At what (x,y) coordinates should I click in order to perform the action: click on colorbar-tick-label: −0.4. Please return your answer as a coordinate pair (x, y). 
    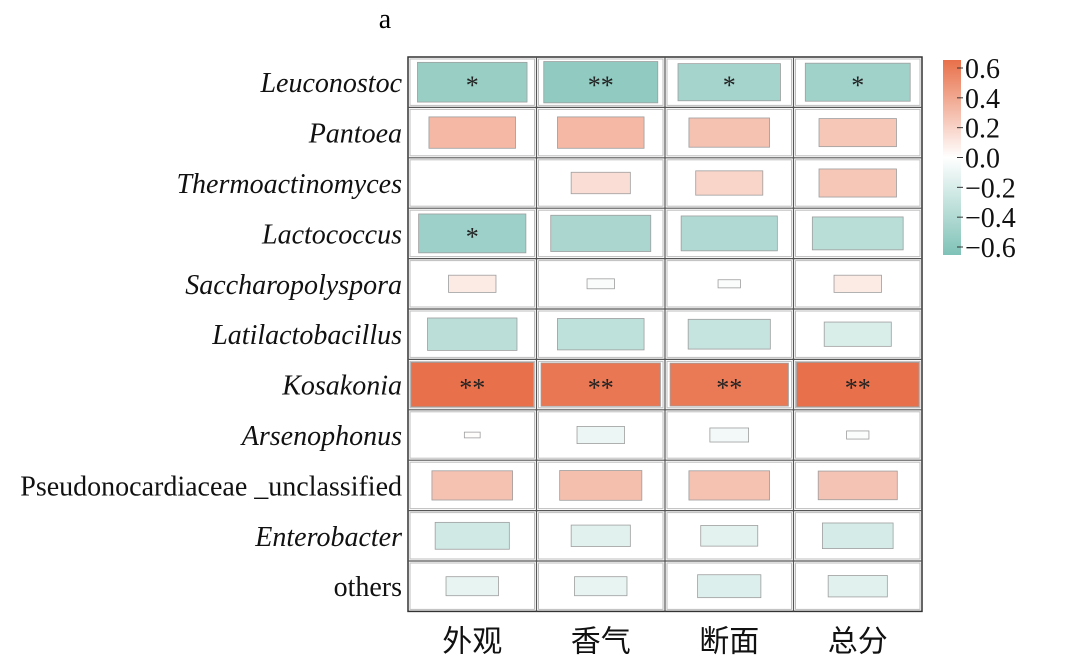
    Looking at the image, I should click on (990, 218).